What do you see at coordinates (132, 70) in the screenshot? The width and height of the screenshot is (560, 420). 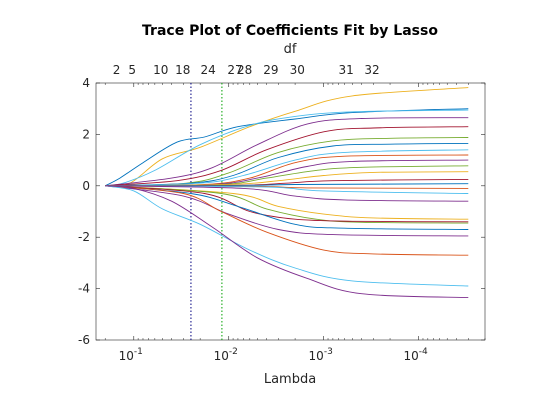 I see `df-tick-label: 5` at bounding box center [132, 70].